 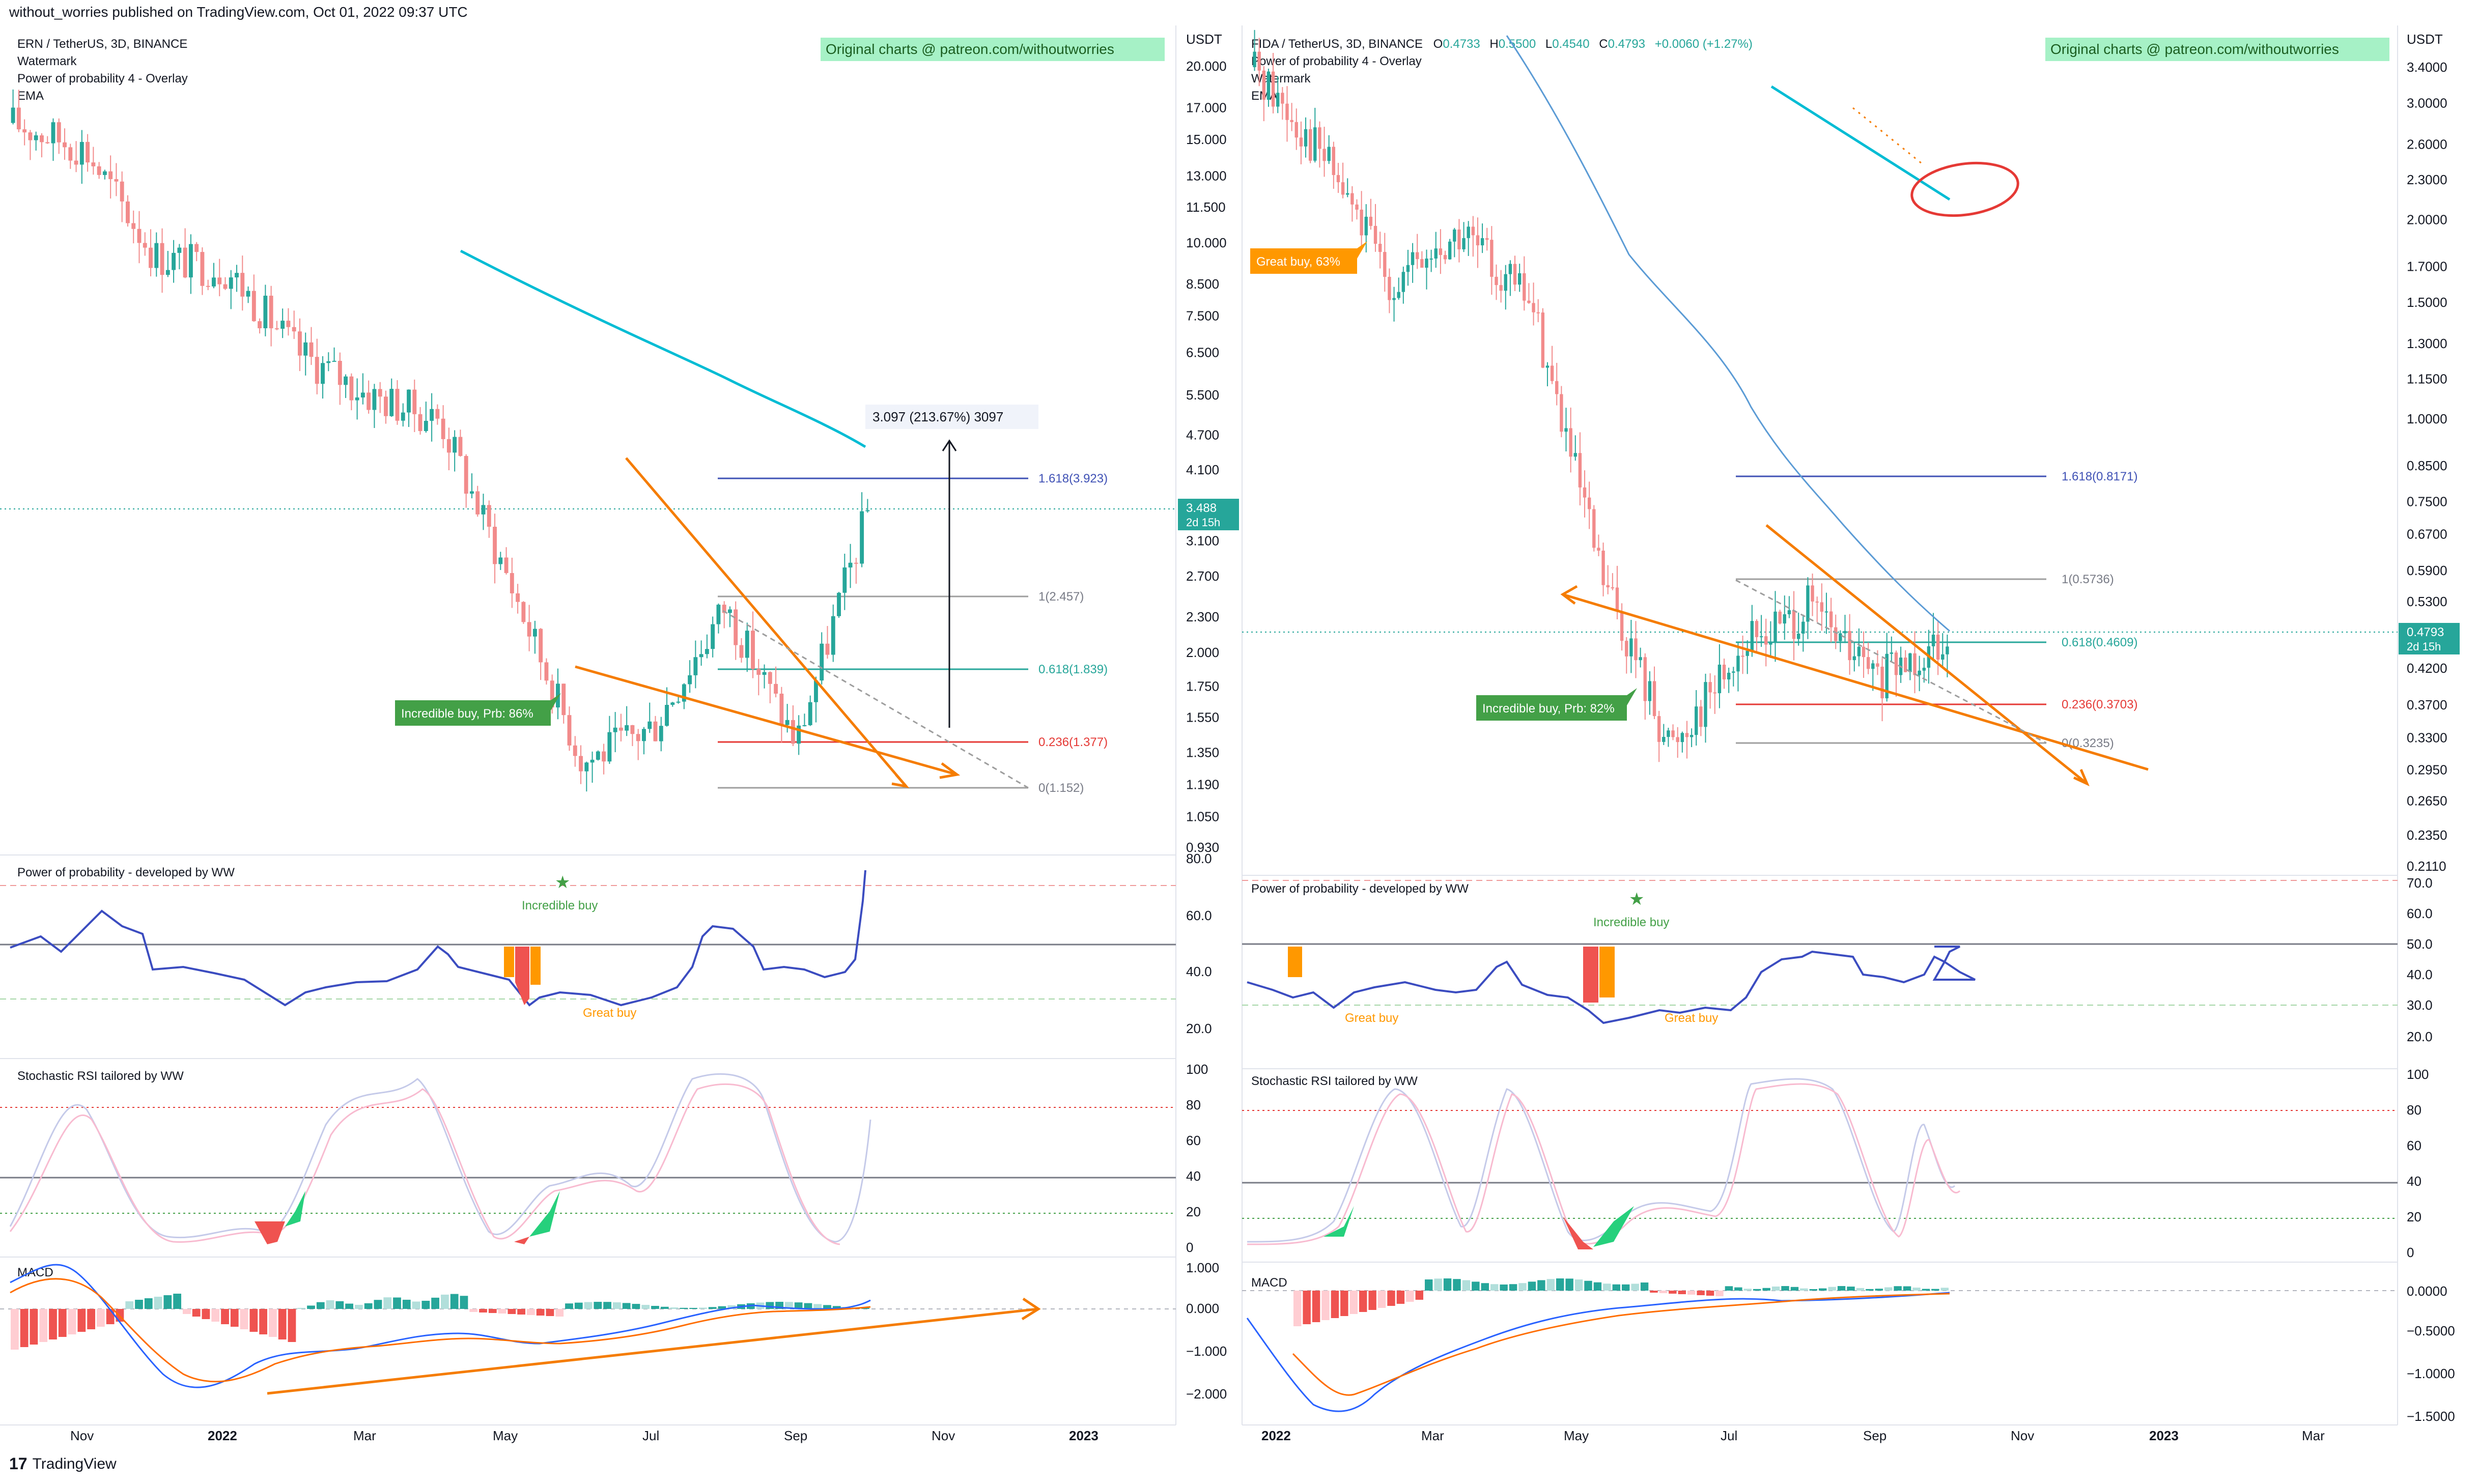 What do you see at coordinates (2426, 867) in the screenshot?
I see `price-tick: 0.2110` at bounding box center [2426, 867].